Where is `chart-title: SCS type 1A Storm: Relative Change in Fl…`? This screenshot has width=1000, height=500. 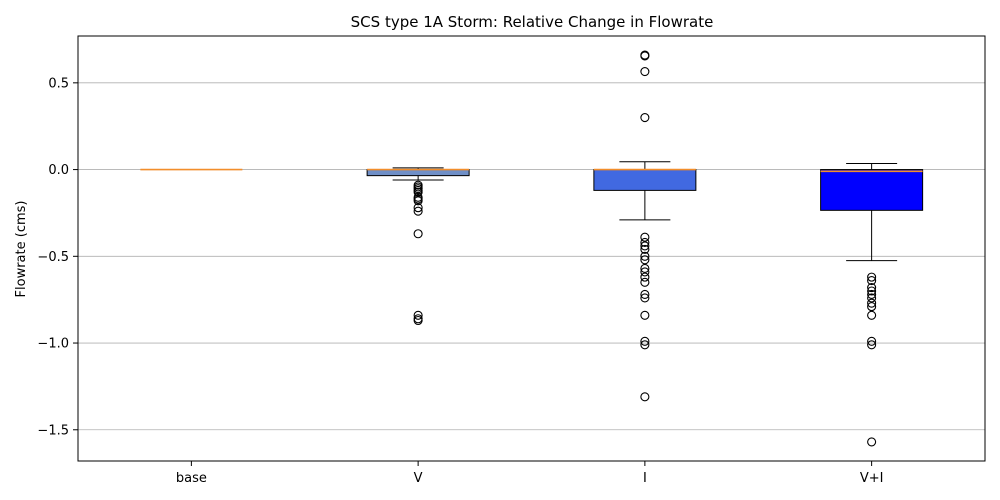
chart-title: SCS type 1A Storm: Relative Change in Fl… is located at coordinates (532, 22).